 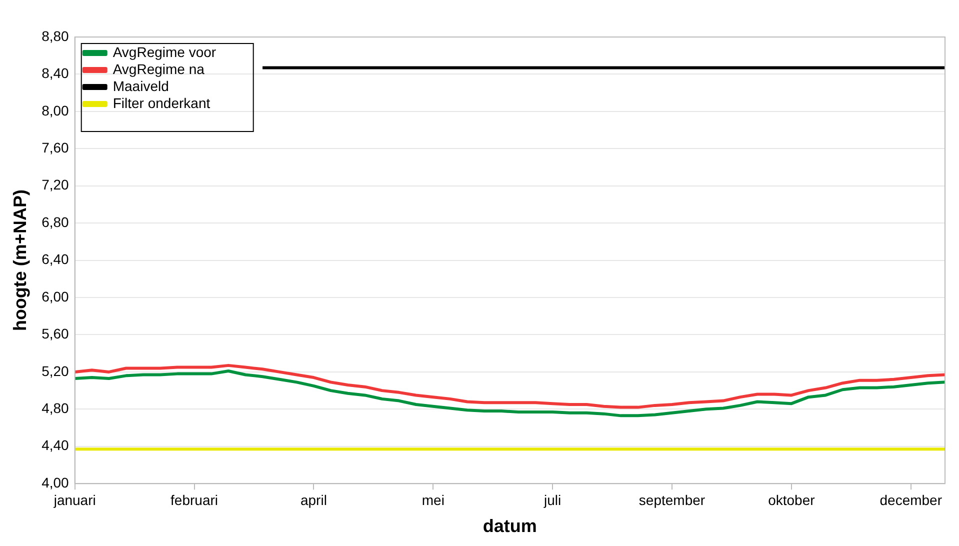 What do you see at coordinates (56, 184) in the screenshot?
I see `y-tick-label: 7,20` at bounding box center [56, 184].